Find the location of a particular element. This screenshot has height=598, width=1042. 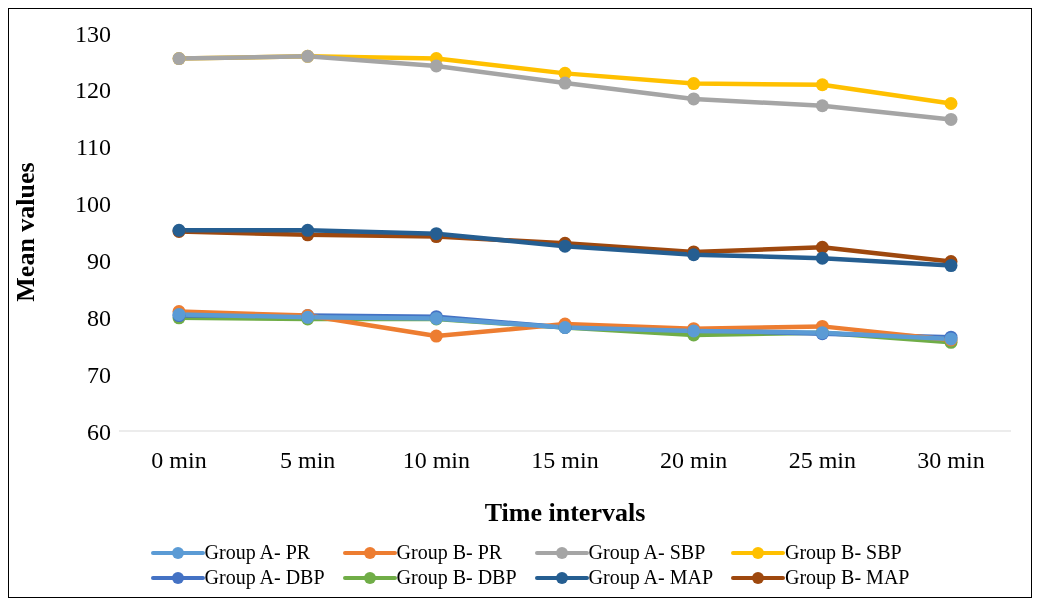

y-tick-label: 70 is located at coordinates (99, 374).